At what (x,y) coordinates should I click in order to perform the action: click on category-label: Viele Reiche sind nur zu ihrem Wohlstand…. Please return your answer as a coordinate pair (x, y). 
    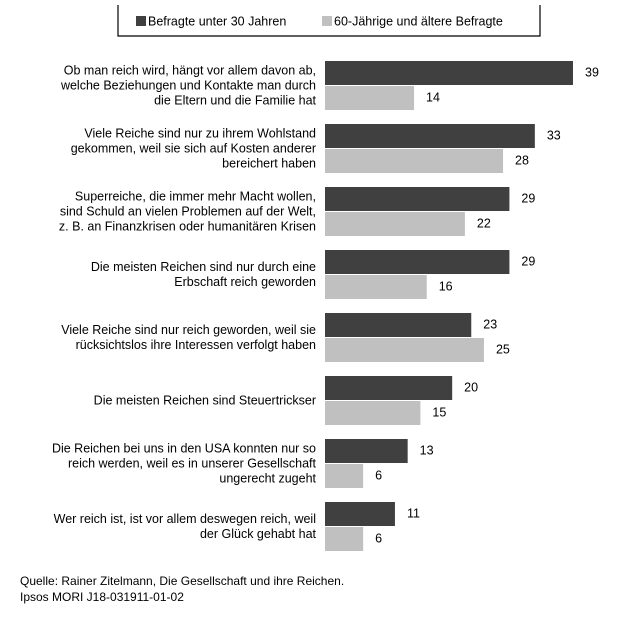
    Looking at the image, I should click on (193, 148).